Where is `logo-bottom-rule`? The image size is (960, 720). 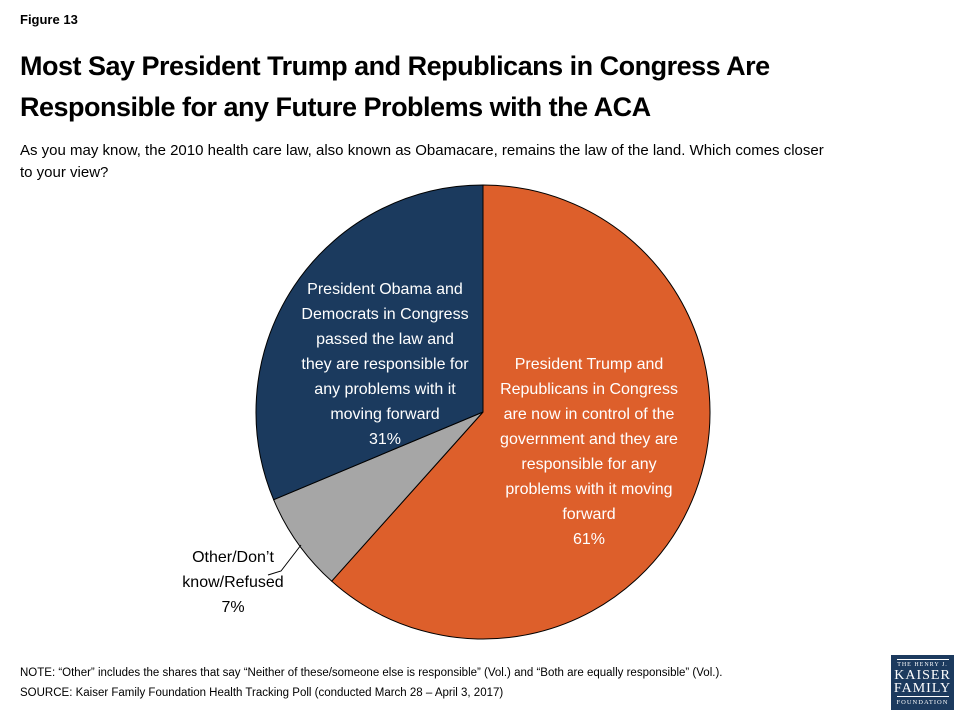 logo-bottom-rule is located at coordinates (922, 696).